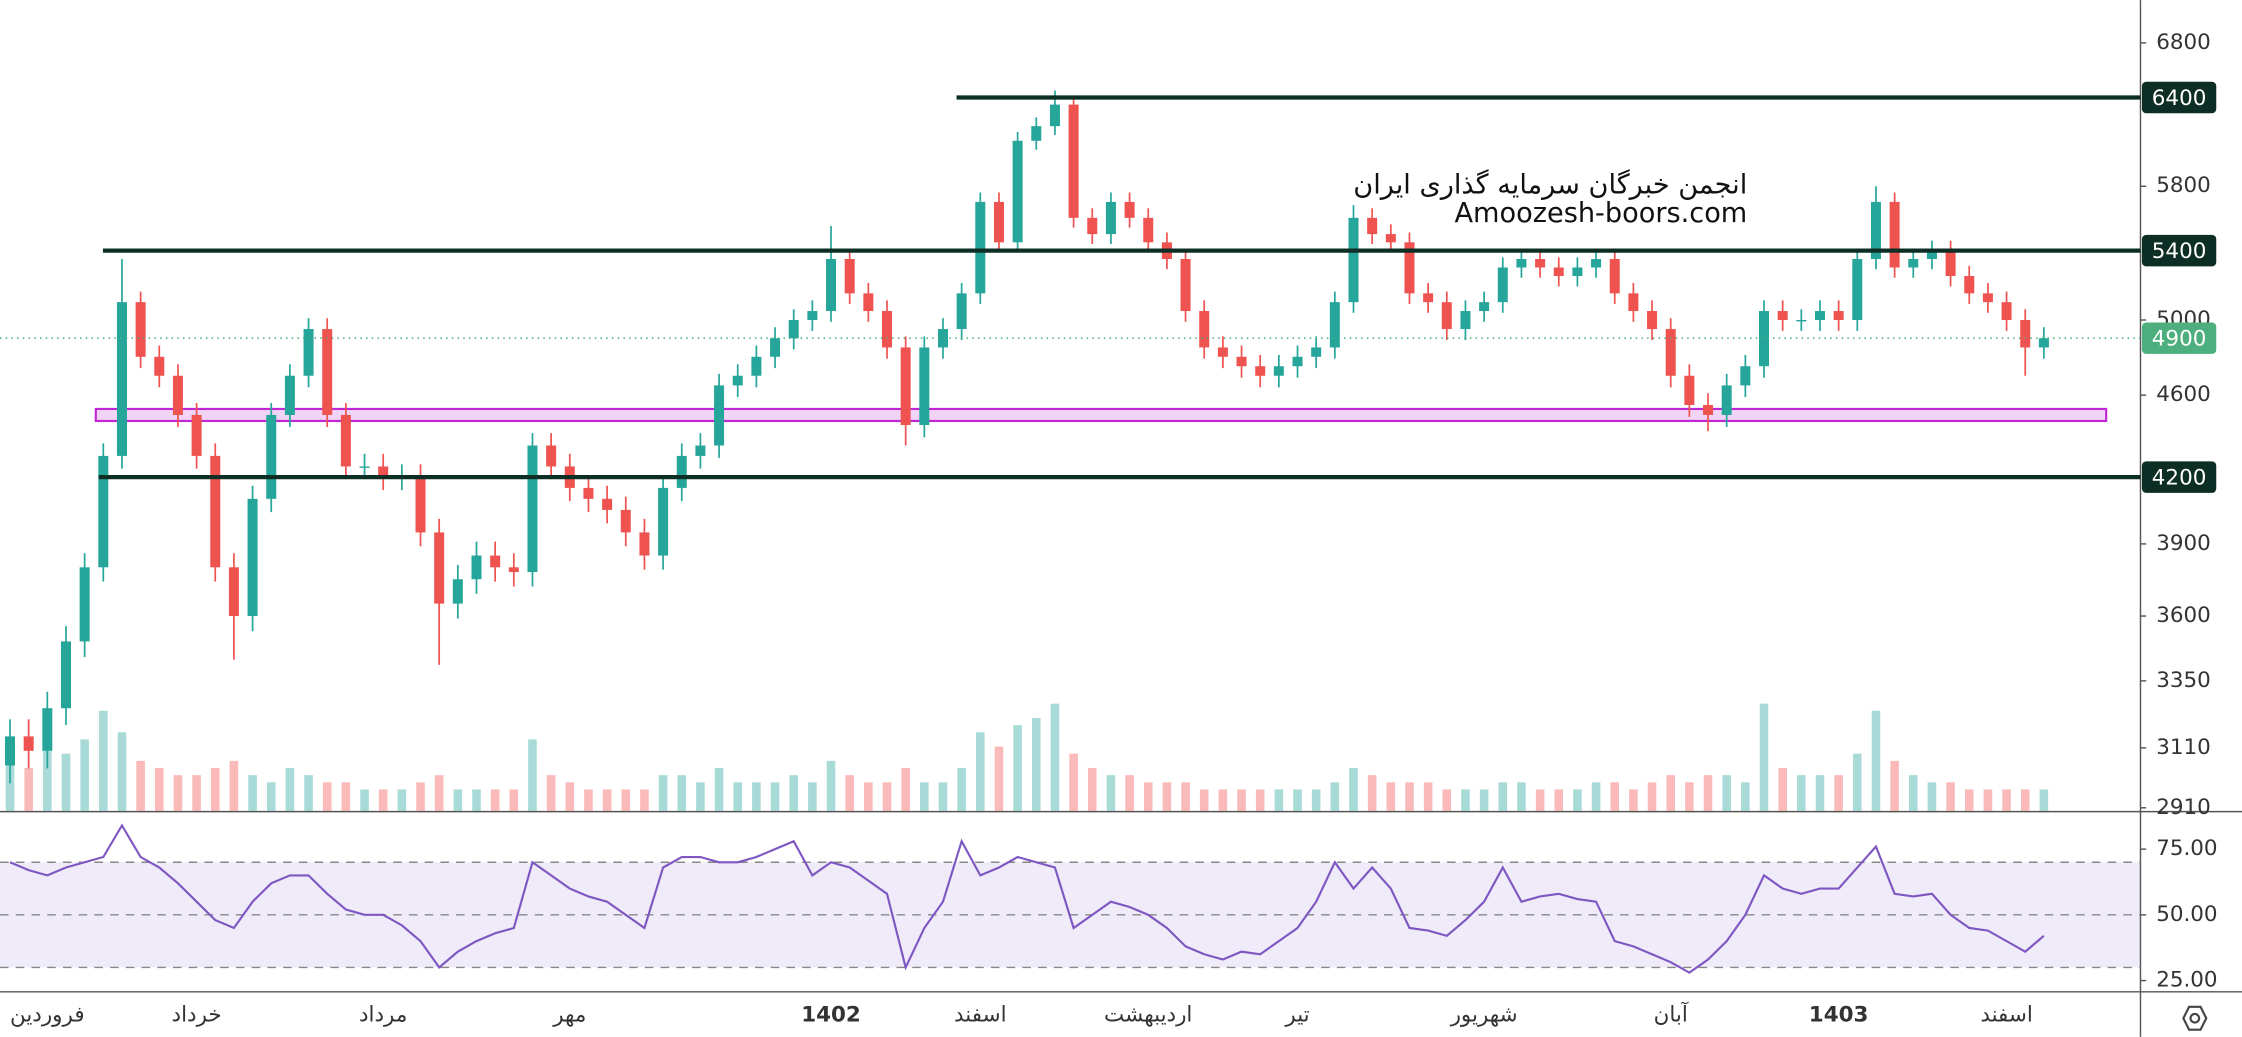 This screenshot has height=1037, width=2242. Describe the element at coordinates (1027, 898) in the screenshot. I see `rsi-line` at that location.